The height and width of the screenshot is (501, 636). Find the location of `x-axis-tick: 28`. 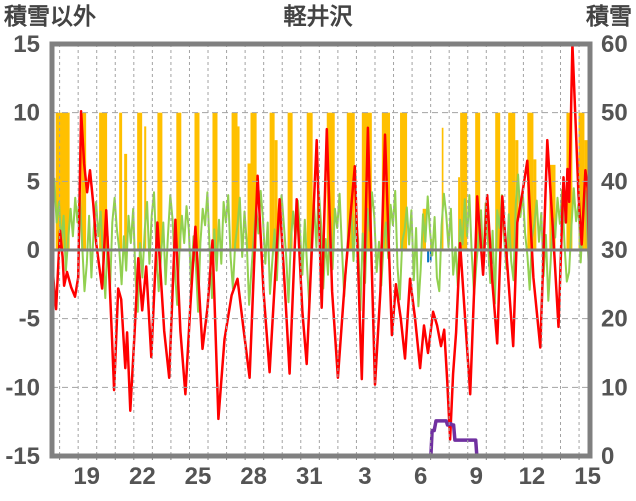

x-axis-tick: 28 is located at coordinates (253, 476).